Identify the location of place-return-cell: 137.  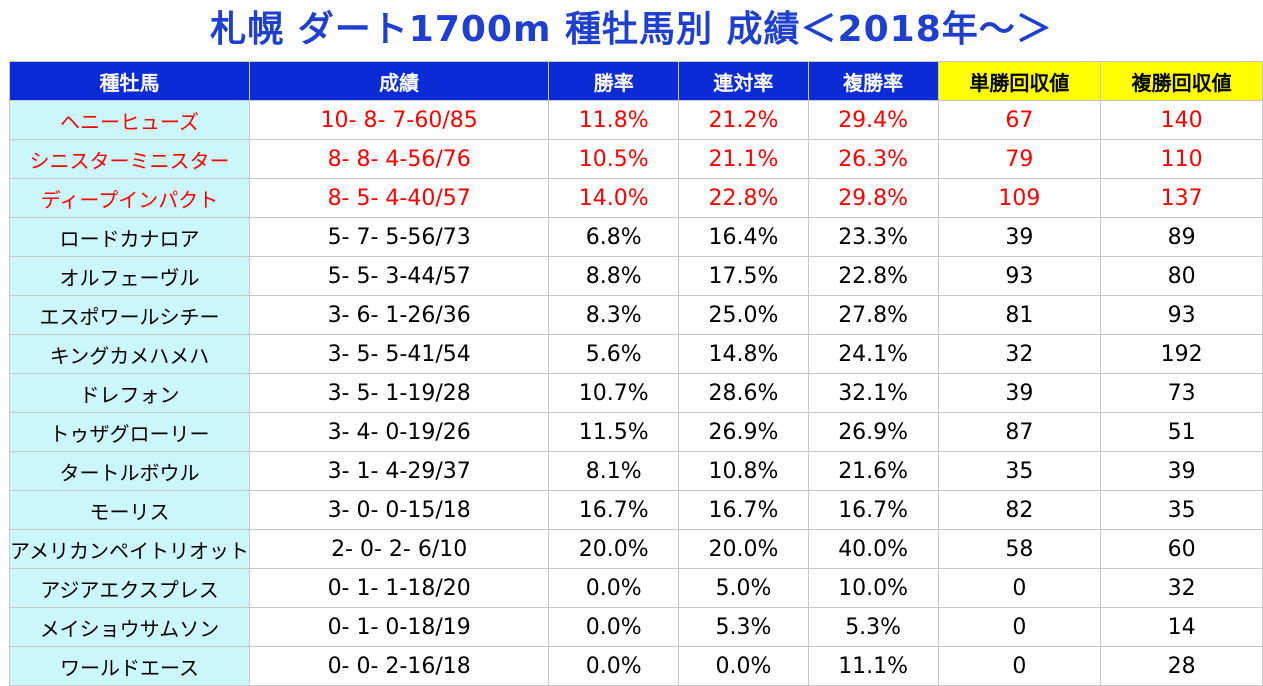
(1181, 198).